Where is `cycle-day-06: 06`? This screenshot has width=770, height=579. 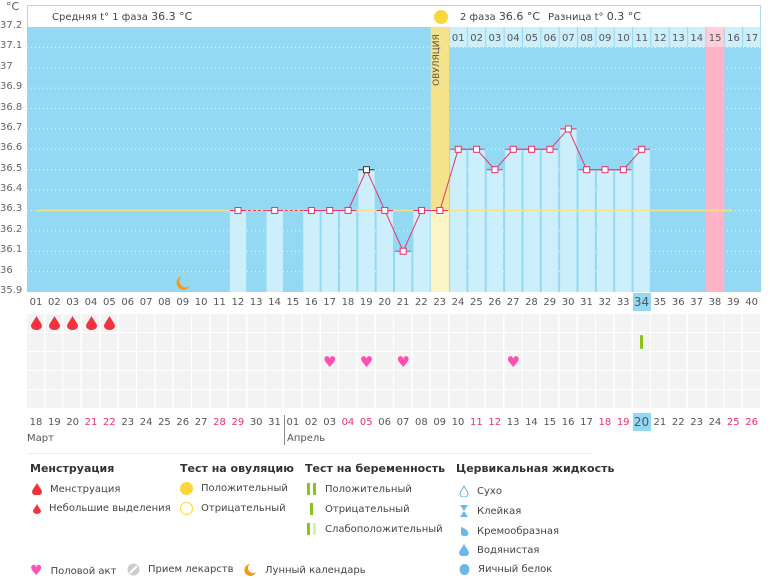 cycle-day-06: 06 is located at coordinates (128, 302).